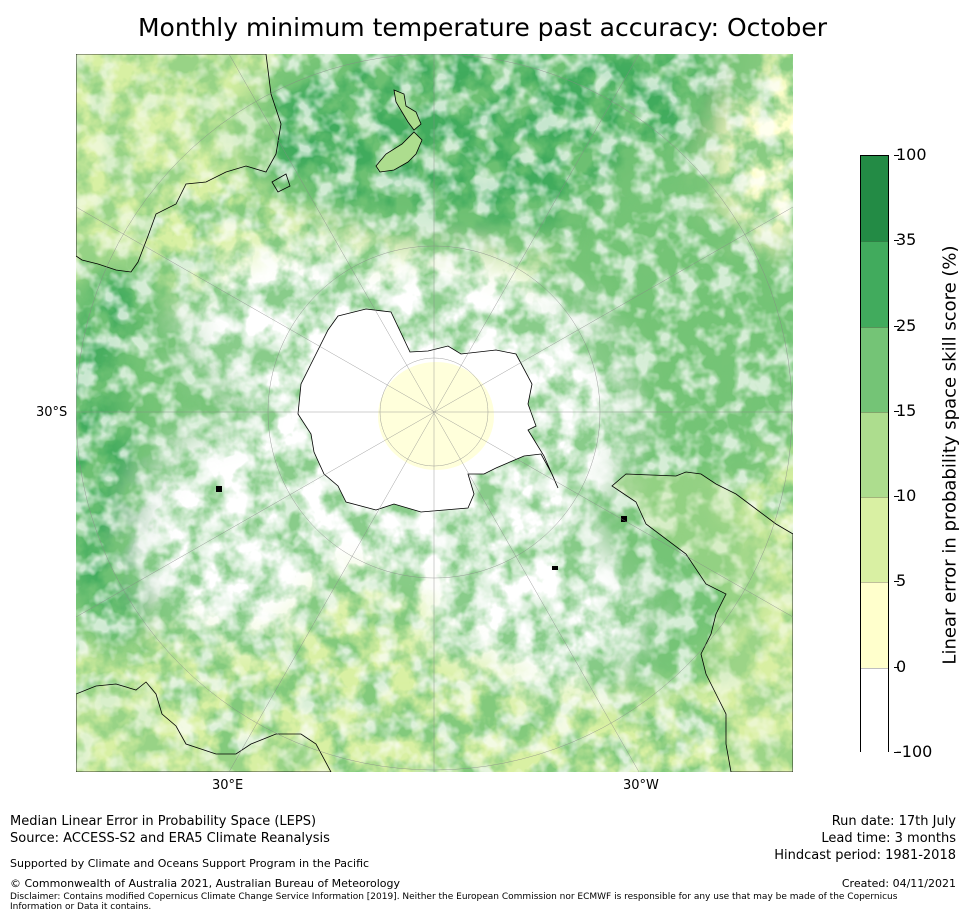 The image size is (965, 919). Describe the element at coordinates (641, 785) in the screenshot. I see `lon-label-30w: 30°W` at that location.